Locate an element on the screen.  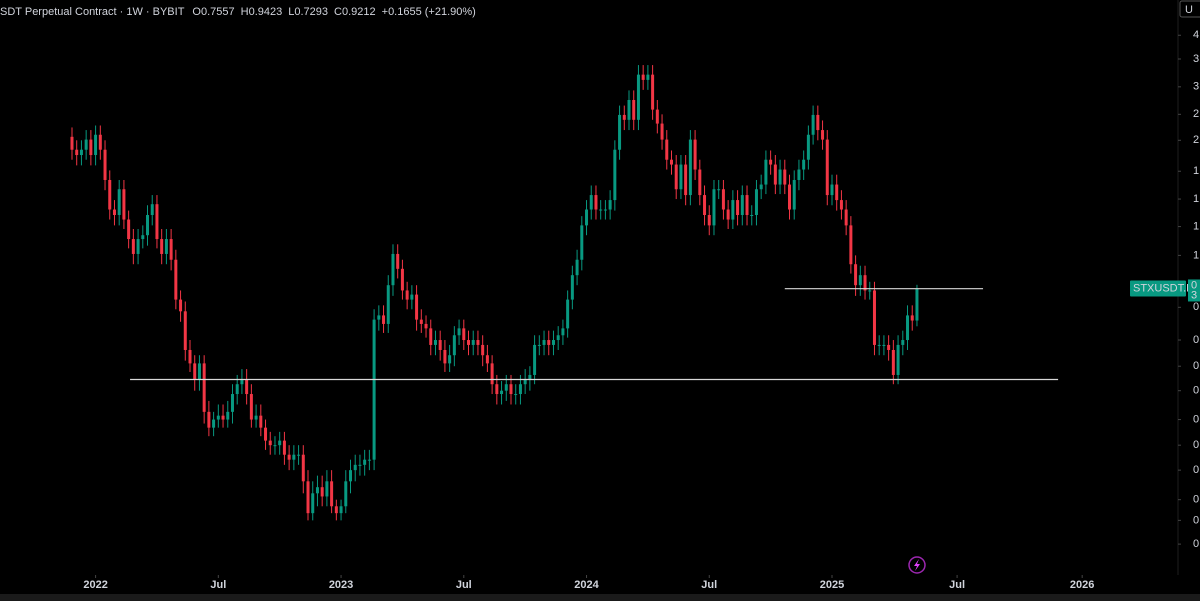
change-label: +0.1655 (+21.90%) is located at coordinates (429, 12).